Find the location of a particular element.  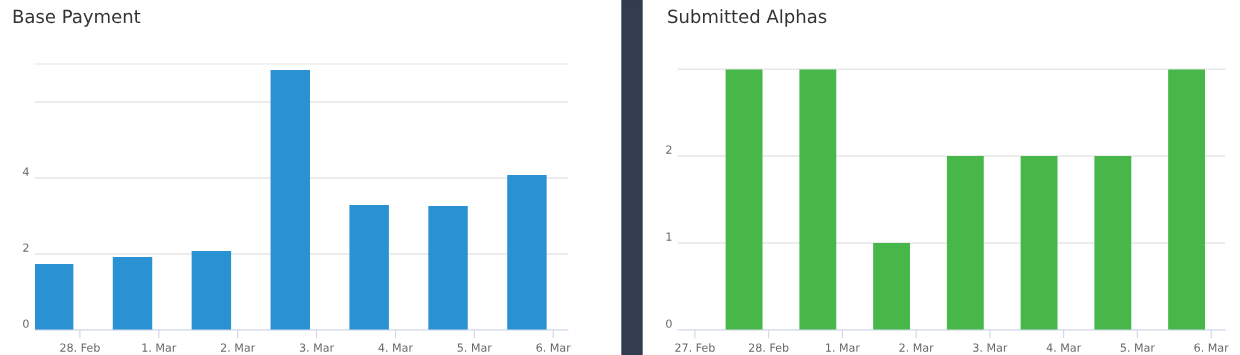

chart-title: Submitted Alphas is located at coordinates (747, 18).